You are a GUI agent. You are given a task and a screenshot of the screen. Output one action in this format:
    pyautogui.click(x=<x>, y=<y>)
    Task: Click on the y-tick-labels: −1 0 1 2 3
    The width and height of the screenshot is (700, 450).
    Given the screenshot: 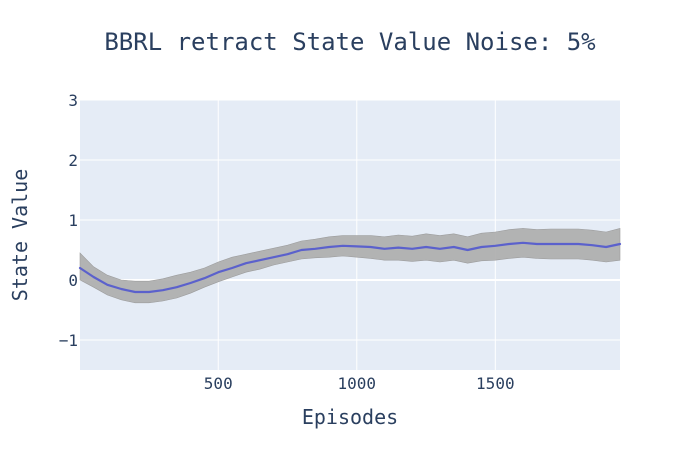 What is the action you would take?
    pyautogui.click(x=68, y=220)
    